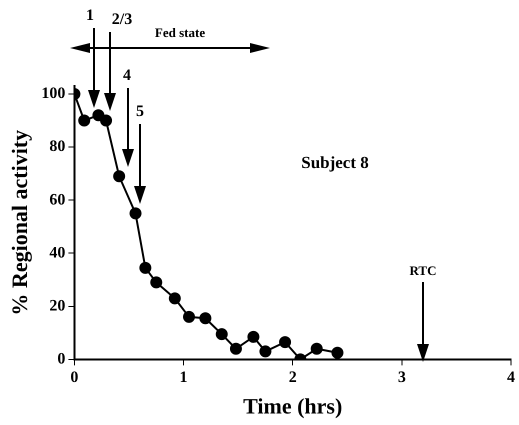  Describe the element at coordinates (57, 253) in the screenshot. I see `y-tick-label: 40` at that location.